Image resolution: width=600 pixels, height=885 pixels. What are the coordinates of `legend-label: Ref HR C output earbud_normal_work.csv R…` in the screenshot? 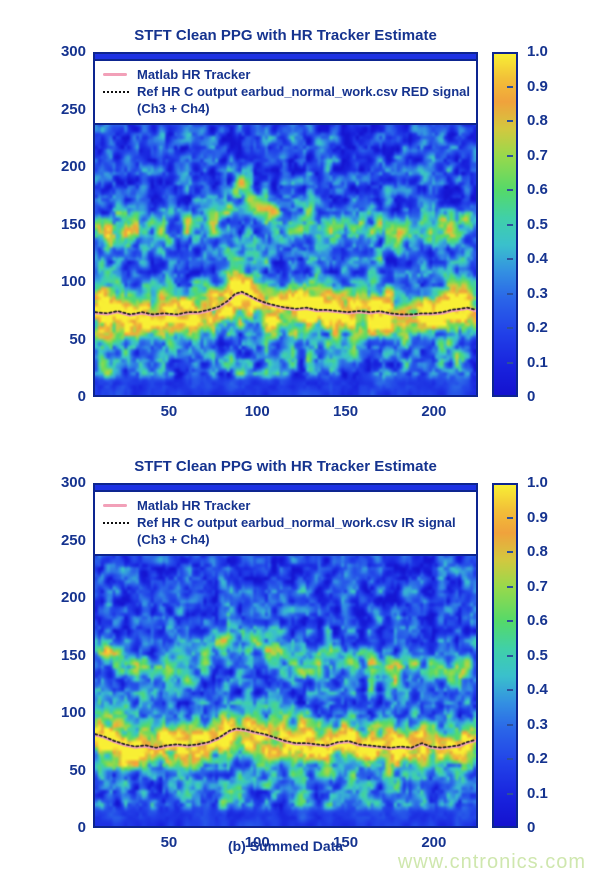 It's located at (304, 91).